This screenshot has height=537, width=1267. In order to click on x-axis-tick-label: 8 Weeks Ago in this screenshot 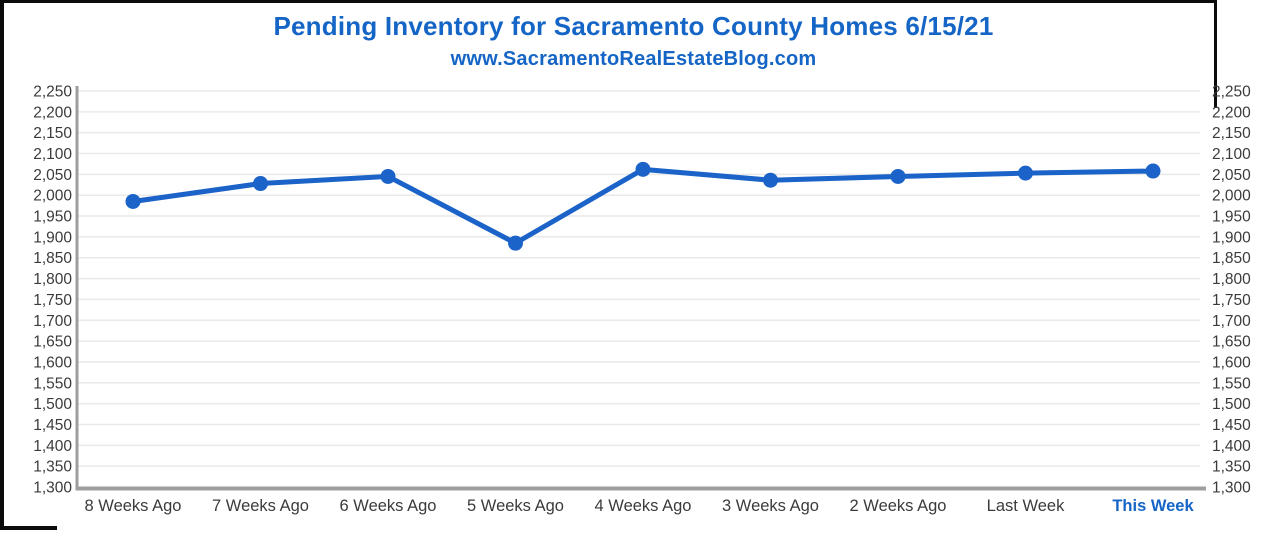, I will do `click(133, 506)`.